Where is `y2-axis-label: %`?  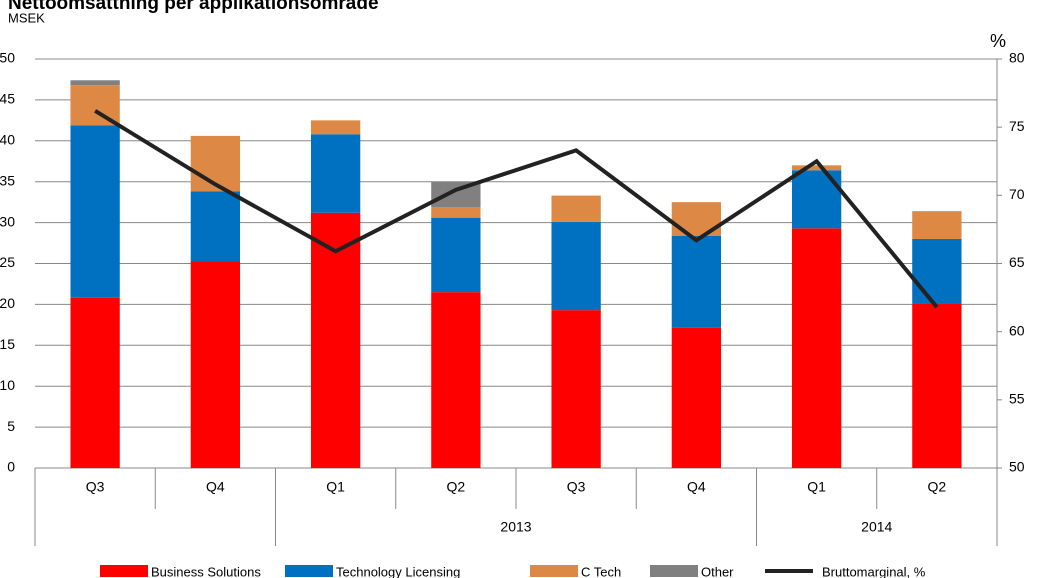 y2-axis-label: % is located at coordinates (998, 41).